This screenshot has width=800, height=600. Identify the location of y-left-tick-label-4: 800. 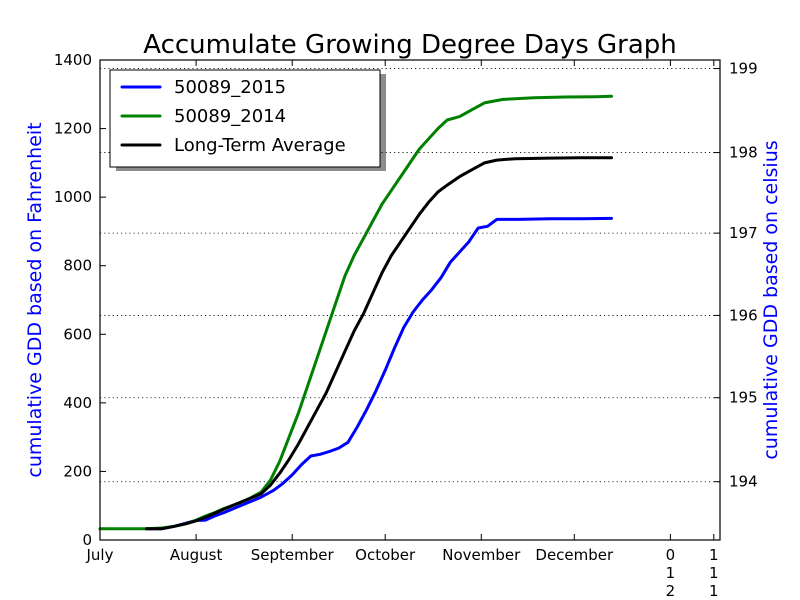
(77, 266).